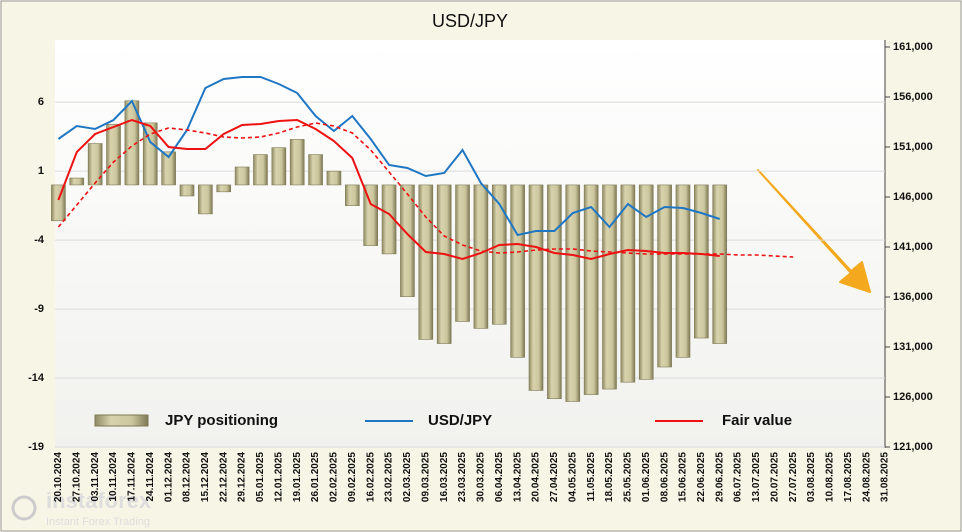 This screenshot has height=532, width=962. Describe the element at coordinates (39, 309) in the screenshot. I see `y-tick-label: -9` at that location.